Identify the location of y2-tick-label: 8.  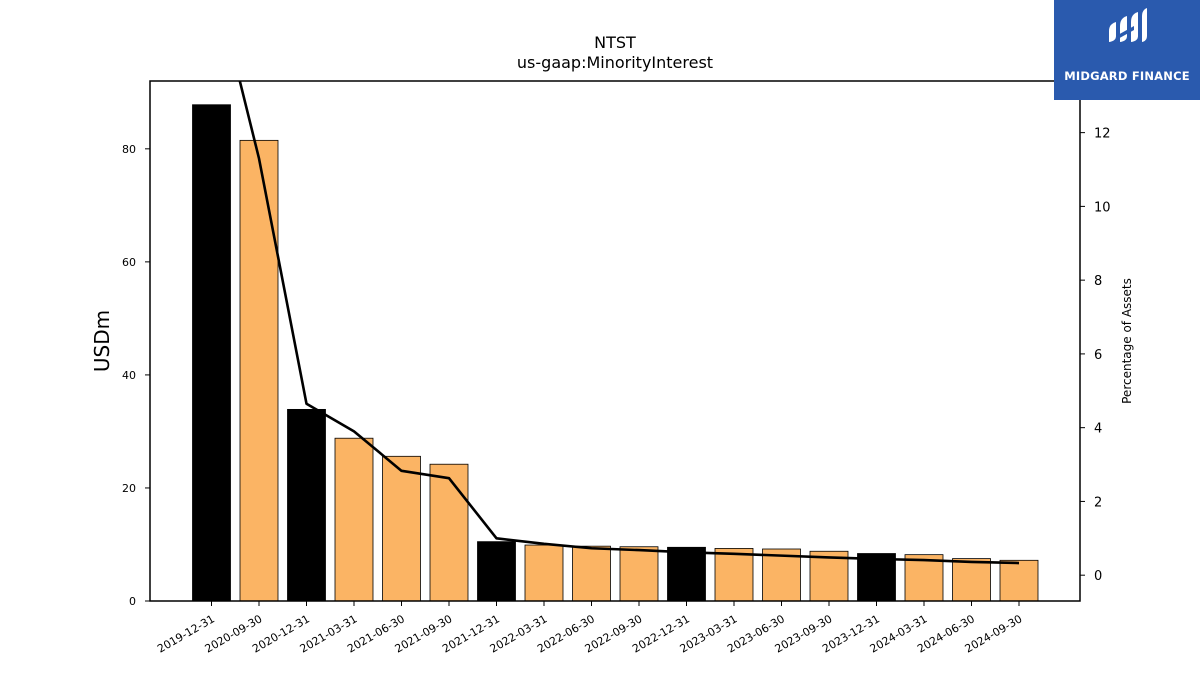
(1098, 281).